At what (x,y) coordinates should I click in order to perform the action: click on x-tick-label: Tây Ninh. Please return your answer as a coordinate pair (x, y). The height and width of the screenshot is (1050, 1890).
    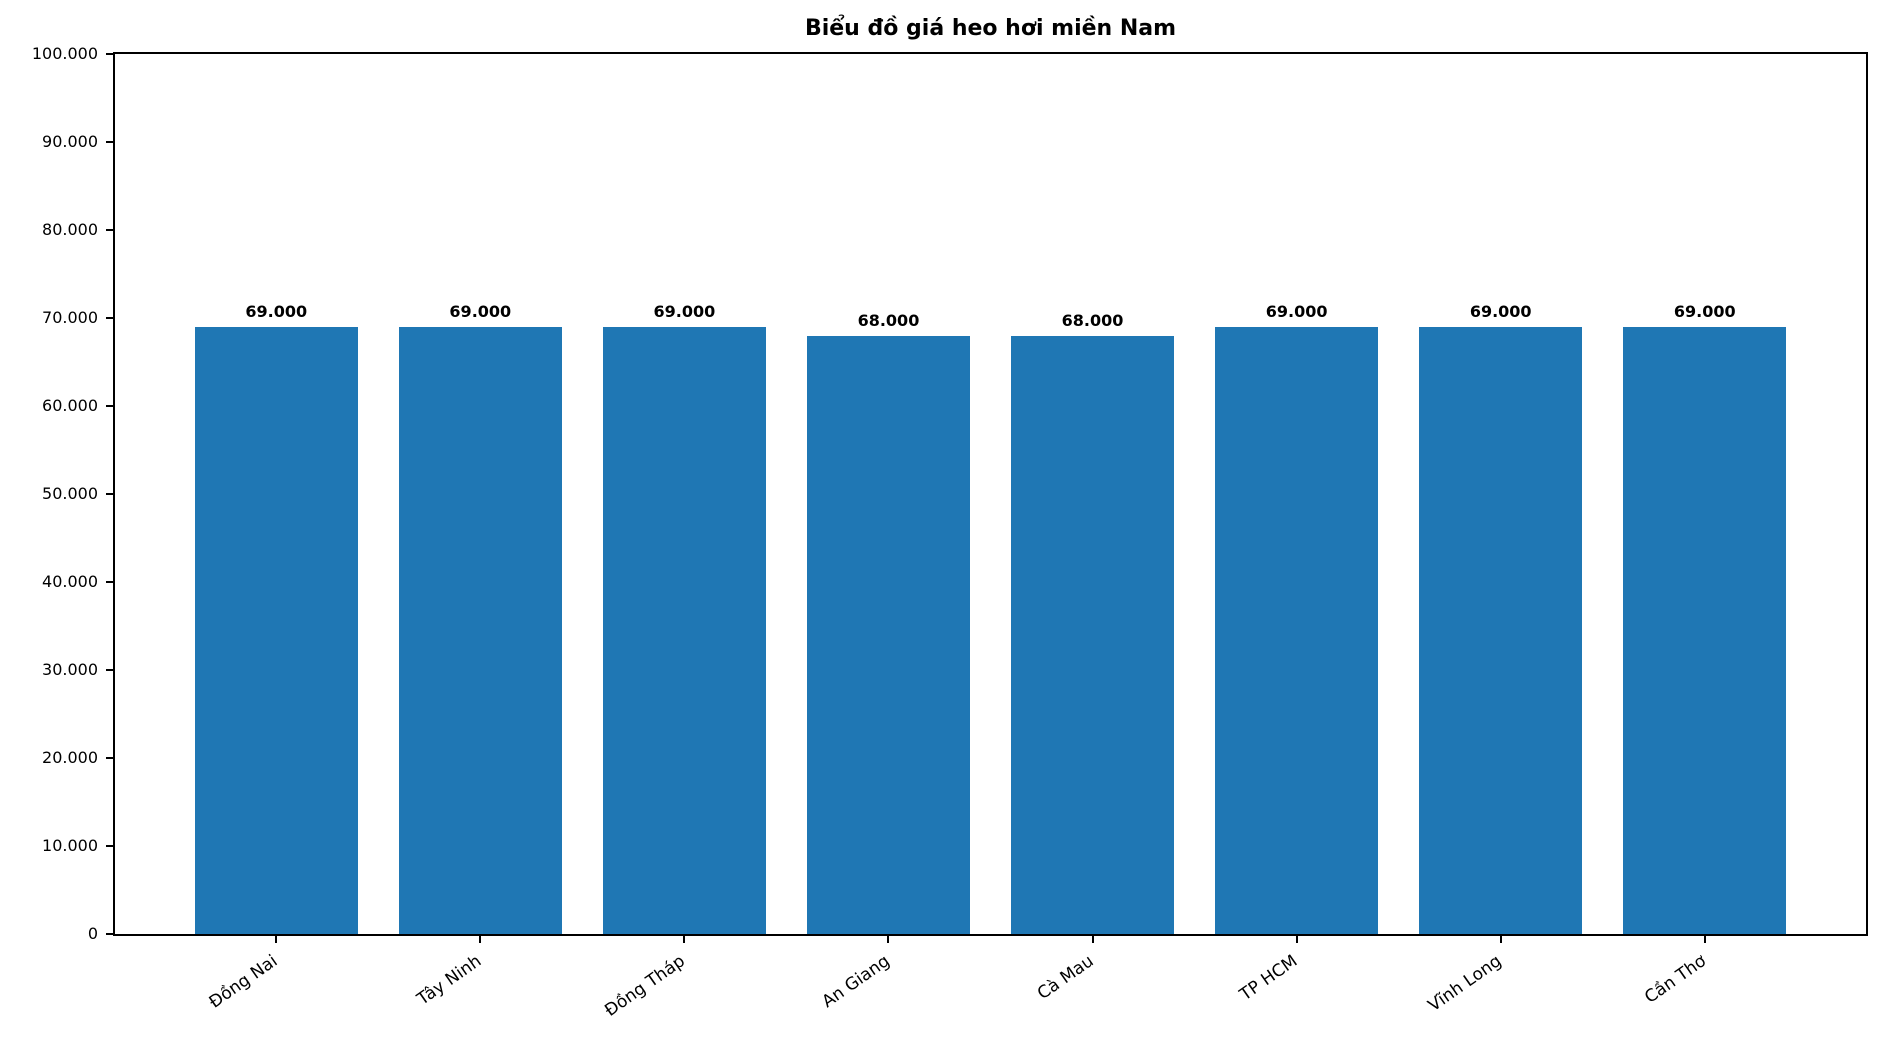
    Looking at the image, I should click on (449, 980).